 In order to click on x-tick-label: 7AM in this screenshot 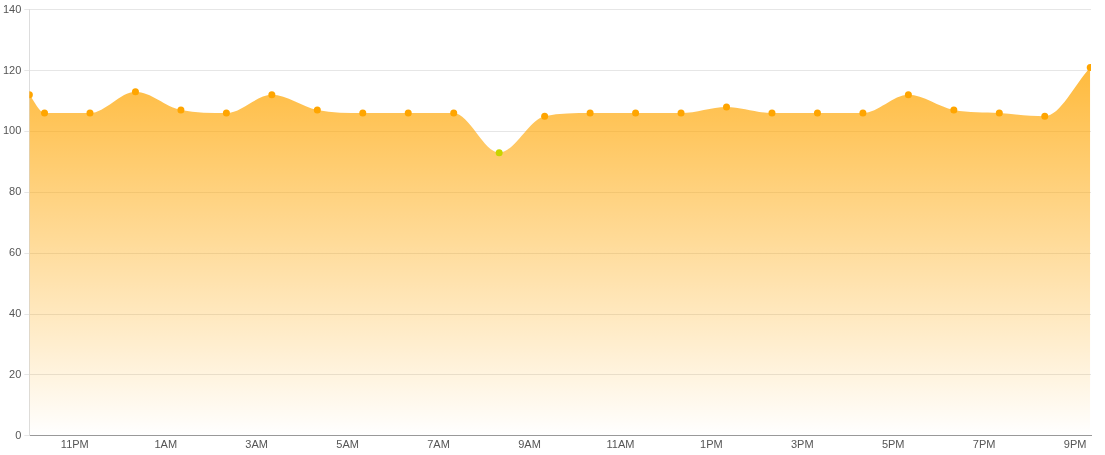, I will do `click(438, 444)`.